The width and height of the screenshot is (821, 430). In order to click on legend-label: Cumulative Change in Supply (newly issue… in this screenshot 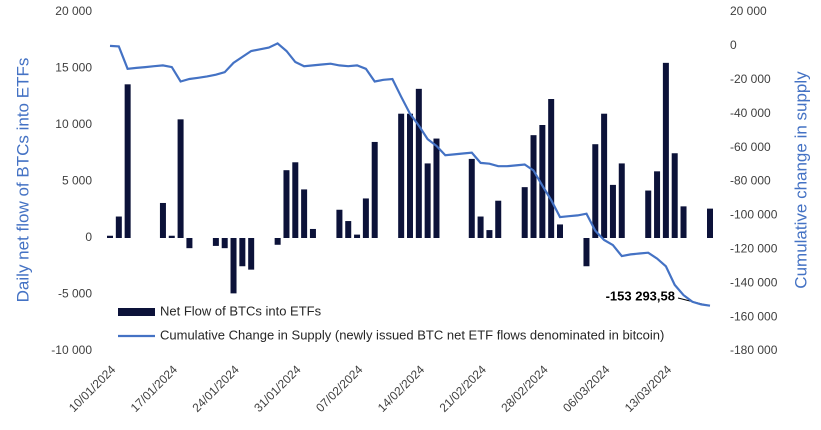, I will do `click(412, 334)`.